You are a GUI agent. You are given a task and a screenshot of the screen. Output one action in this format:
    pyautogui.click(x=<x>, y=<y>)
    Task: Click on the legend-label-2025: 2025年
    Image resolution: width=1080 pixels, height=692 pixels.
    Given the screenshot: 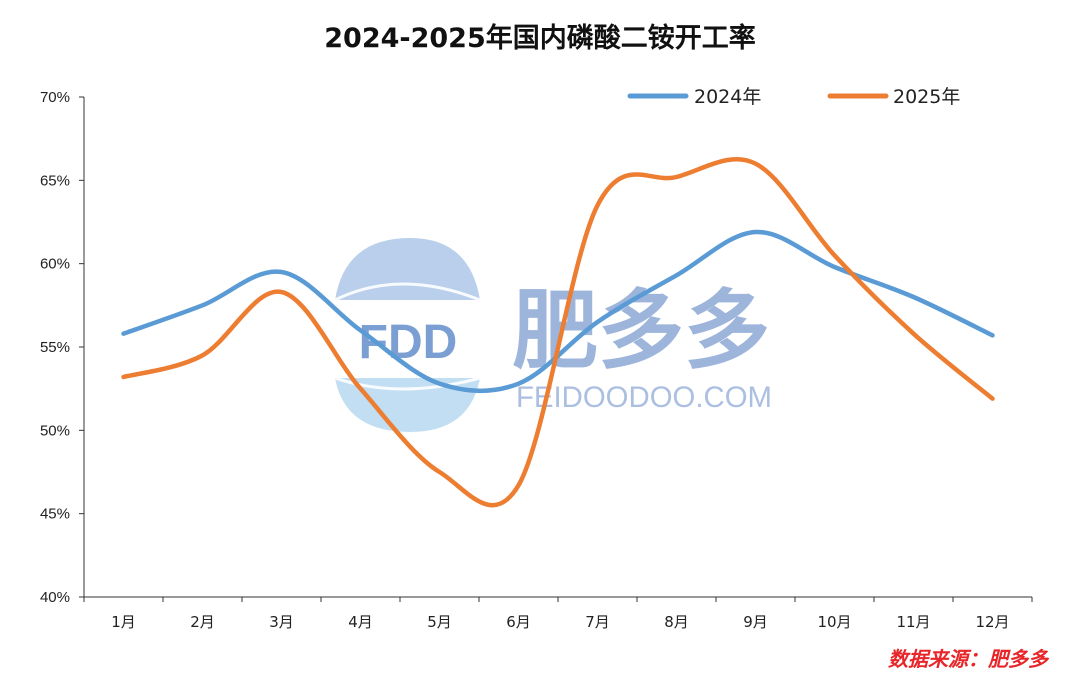 What is the action you would take?
    pyautogui.click(x=926, y=97)
    